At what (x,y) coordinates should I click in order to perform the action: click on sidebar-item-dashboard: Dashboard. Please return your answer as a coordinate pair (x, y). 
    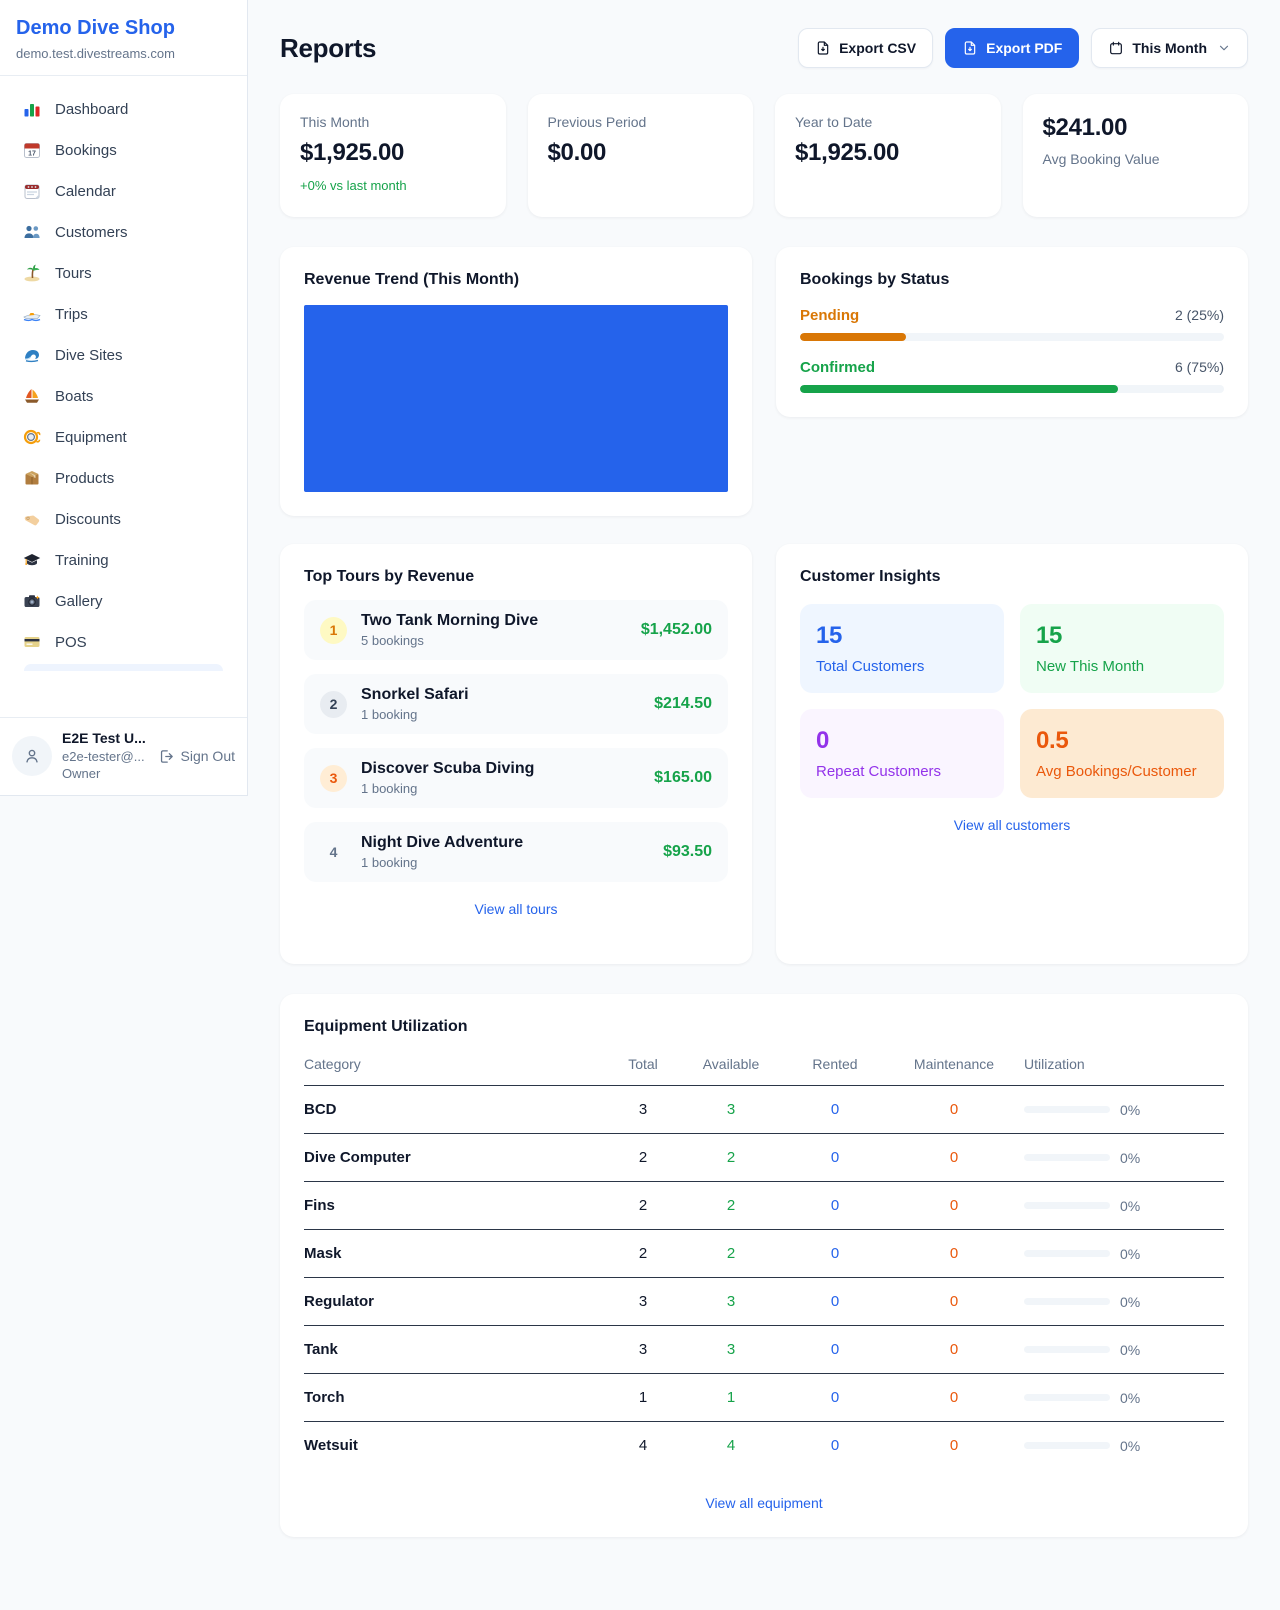
    Looking at the image, I should click on (123, 109).